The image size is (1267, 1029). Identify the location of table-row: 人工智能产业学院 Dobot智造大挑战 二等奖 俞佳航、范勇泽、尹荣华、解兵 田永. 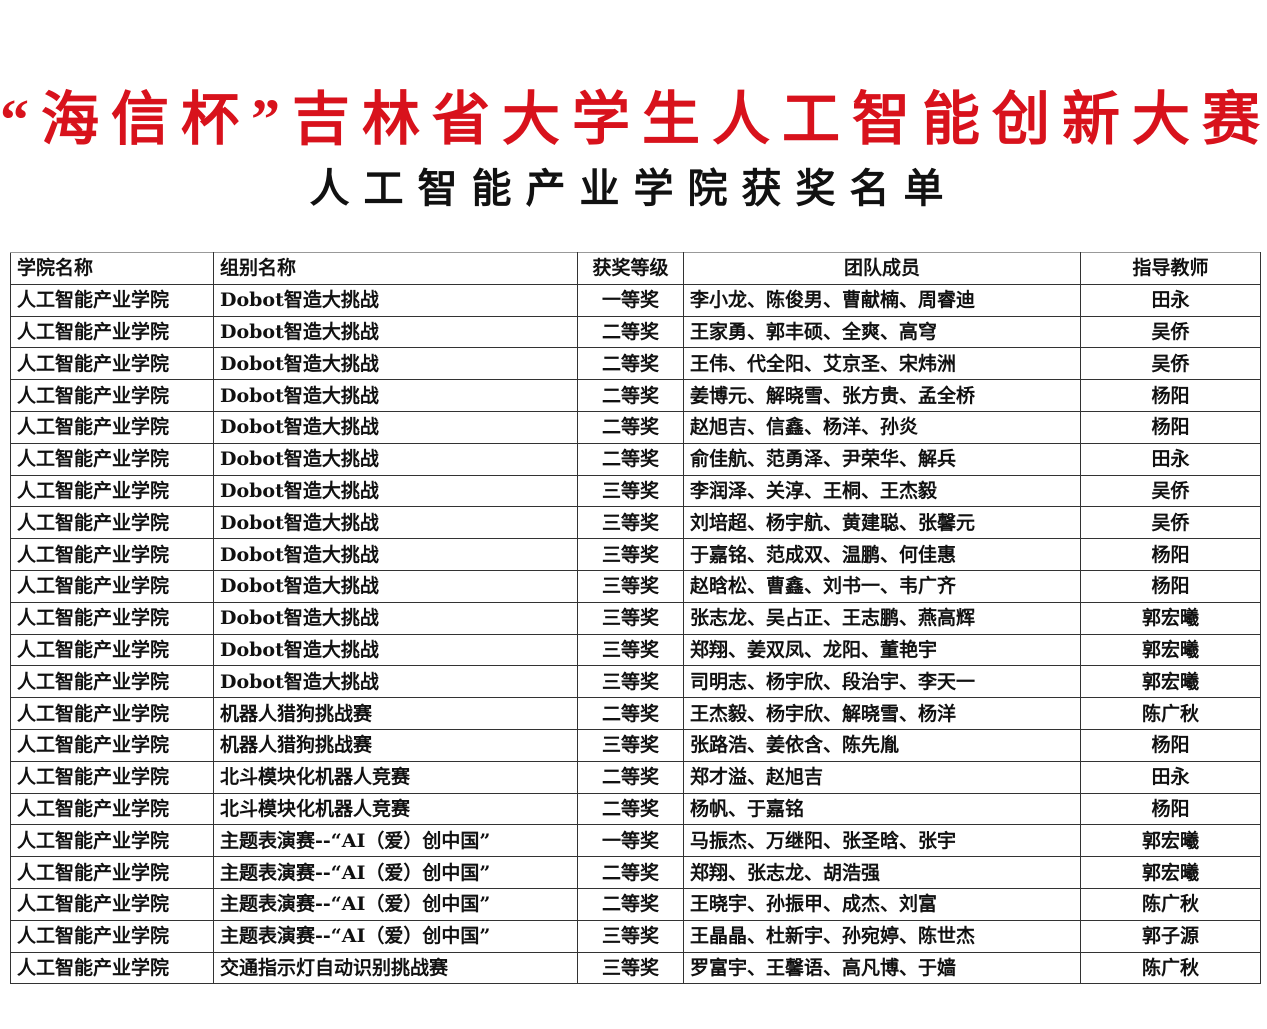
(635, 459).